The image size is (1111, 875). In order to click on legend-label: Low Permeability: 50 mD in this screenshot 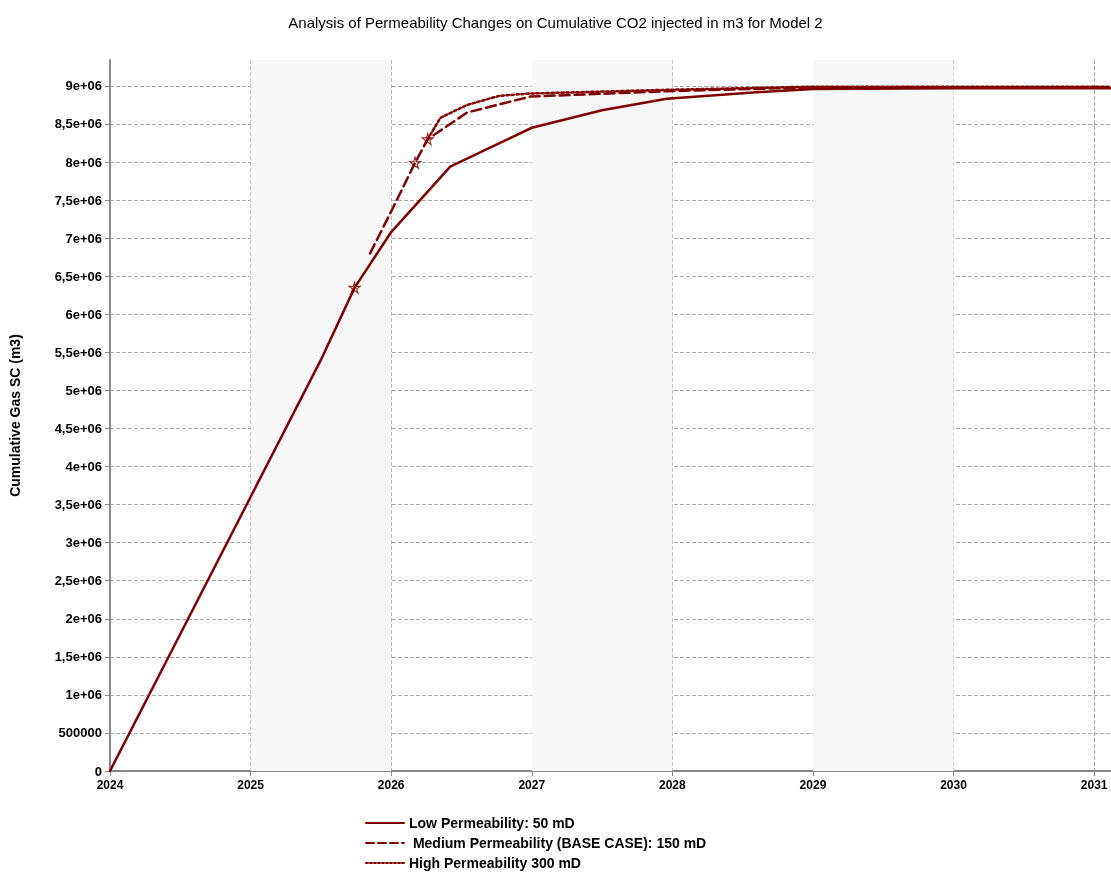, I will do `click(492, 823)`.